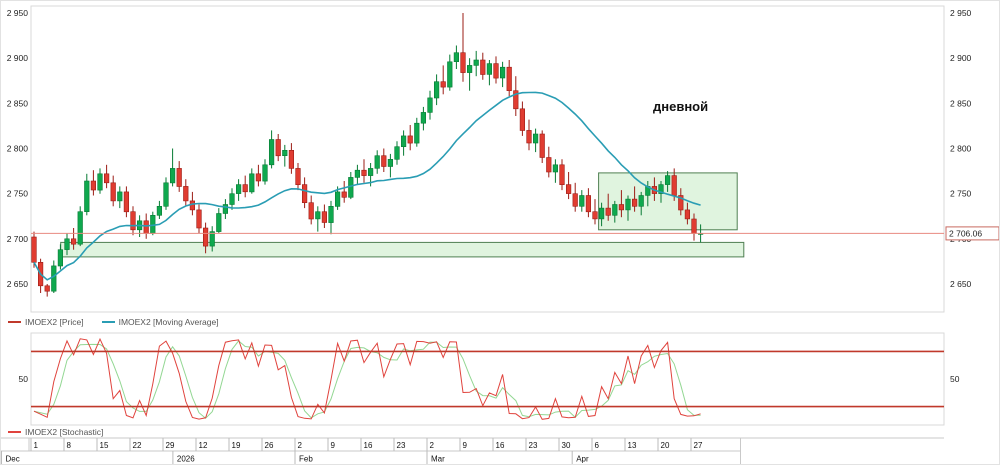 The width and height of the screenshot is (1000, 465). I want to click on y-axis-label-right: 2 800, so click(961, 149).